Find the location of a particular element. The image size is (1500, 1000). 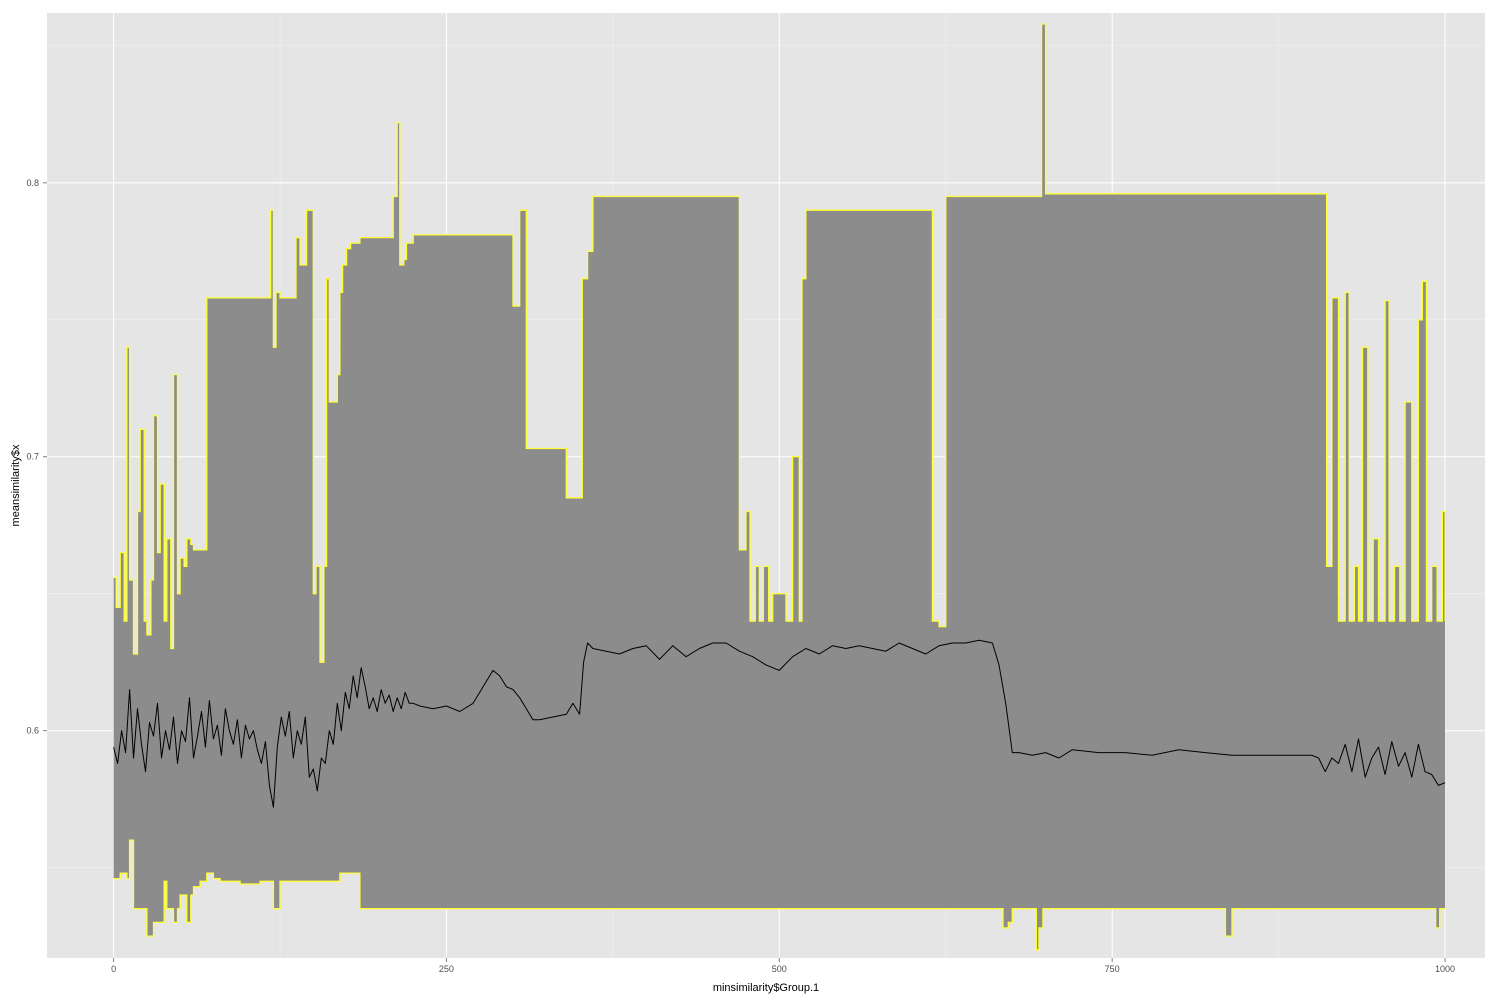

x-axis-title: minsimilarity$Group.1 is located at coordinates (766, 988).